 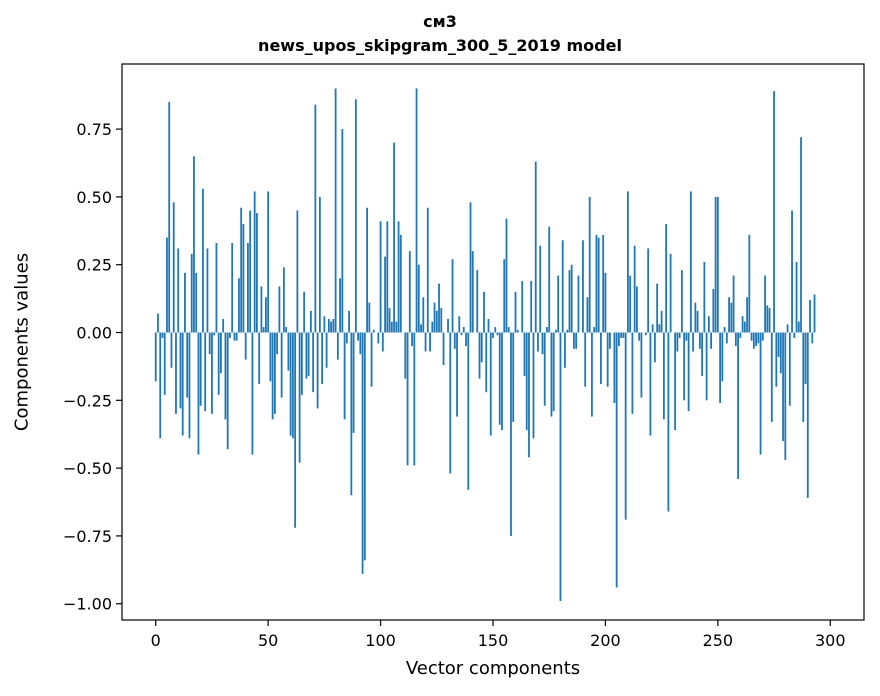 What do you see at coordinates (493, 640) in the screenshot?
I see `x-tick-label: 150` at bounding box center [493, 640].